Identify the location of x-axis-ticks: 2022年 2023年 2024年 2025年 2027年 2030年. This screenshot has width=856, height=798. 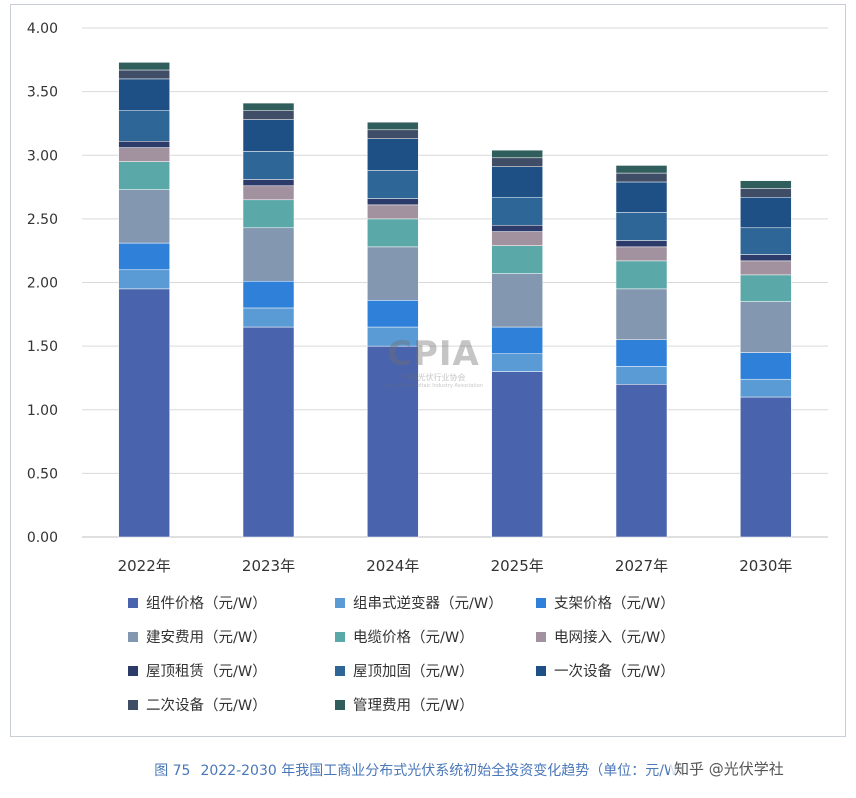
(455, 566).